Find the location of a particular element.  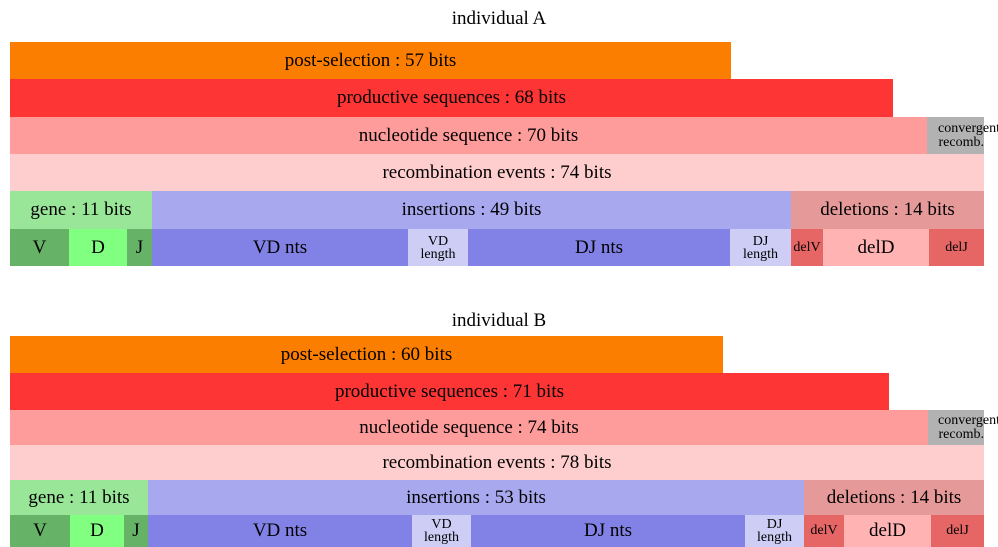

post-selection-bar: post-selection : 60 bits is located at coordinates (366, 354).